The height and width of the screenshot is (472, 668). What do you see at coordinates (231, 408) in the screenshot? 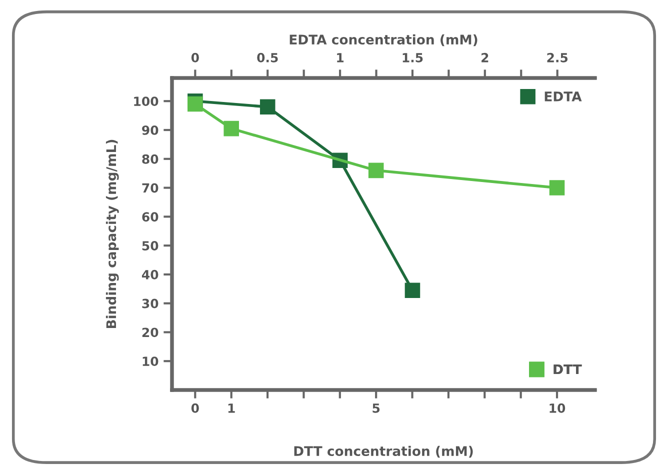
I see `x-tick-label: 1` at bounding box center [231, 408].